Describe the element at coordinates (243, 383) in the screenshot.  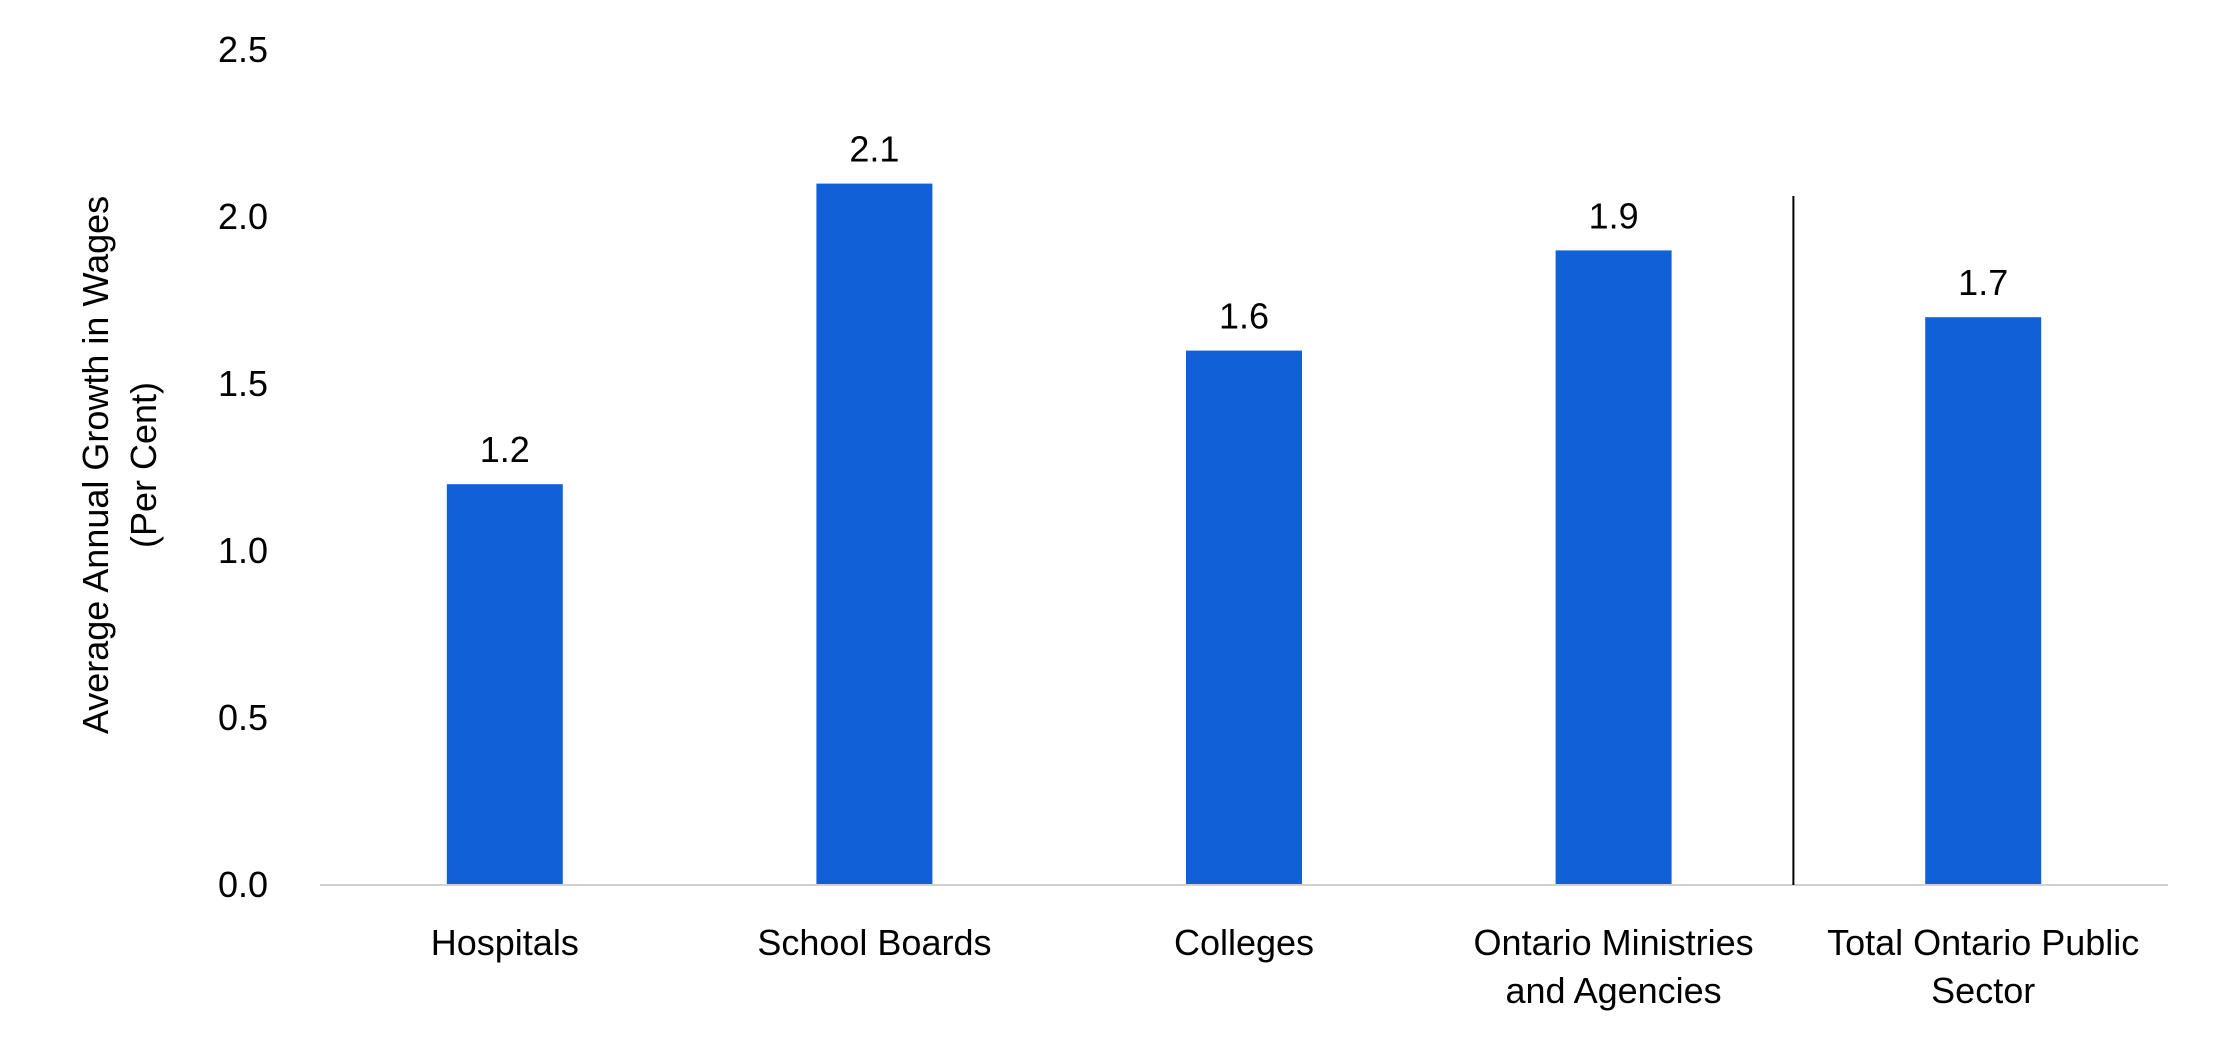
I see `y-tick-label: 1.5` at that location.